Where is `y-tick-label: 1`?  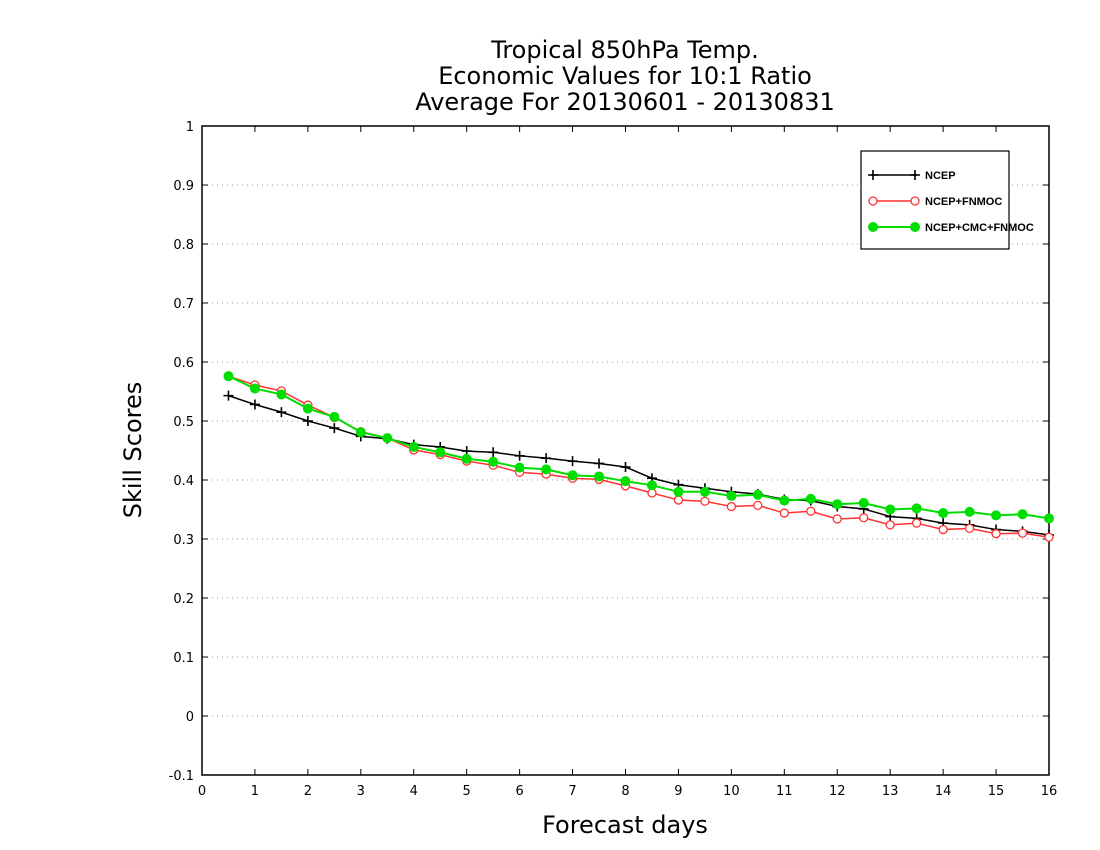
y-tick-label: 1 is located at coordinates (190, 127).